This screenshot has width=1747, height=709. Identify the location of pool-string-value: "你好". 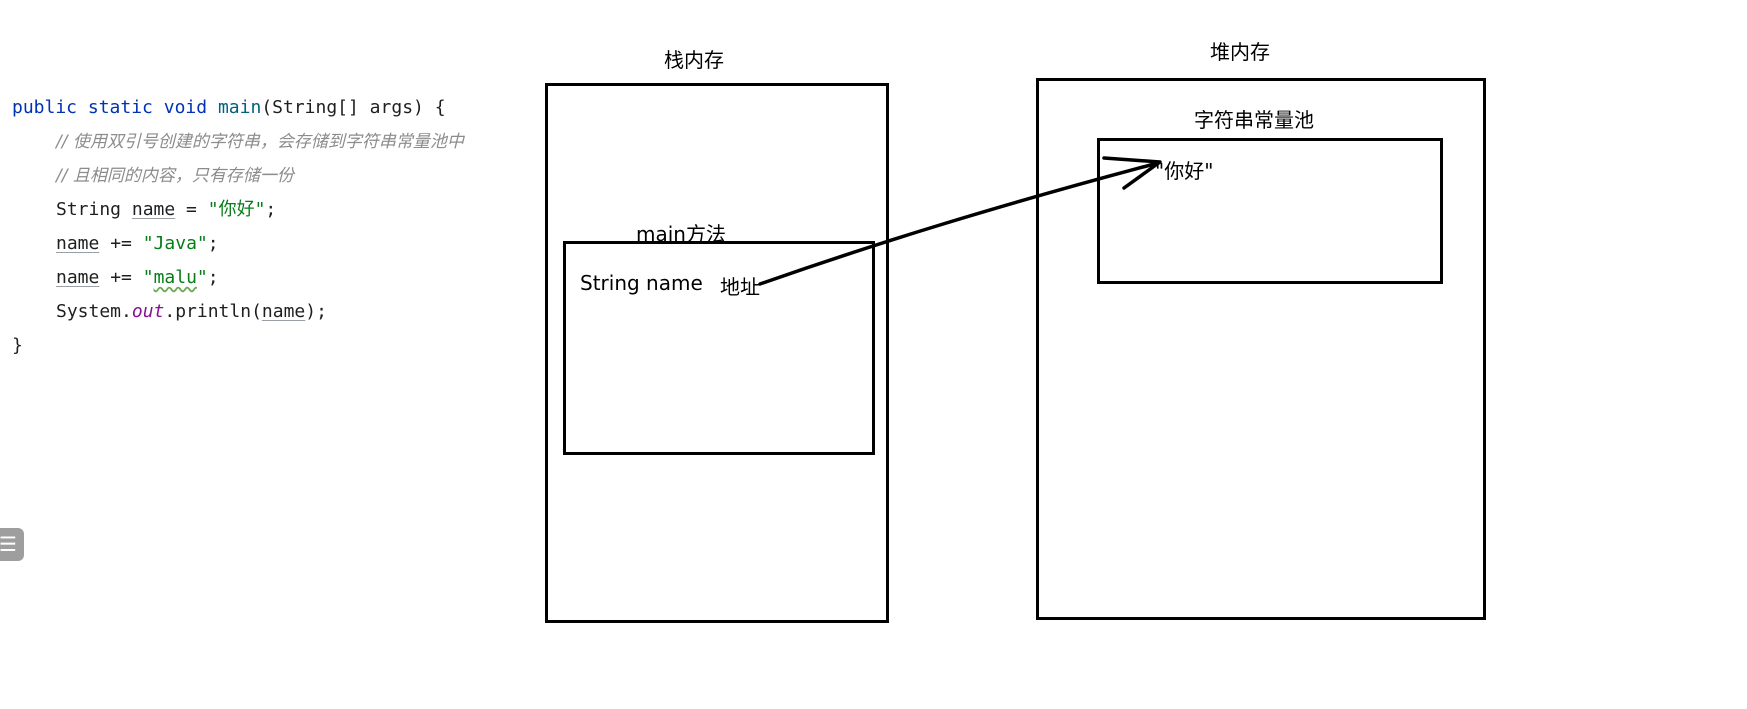
(1184, 171).